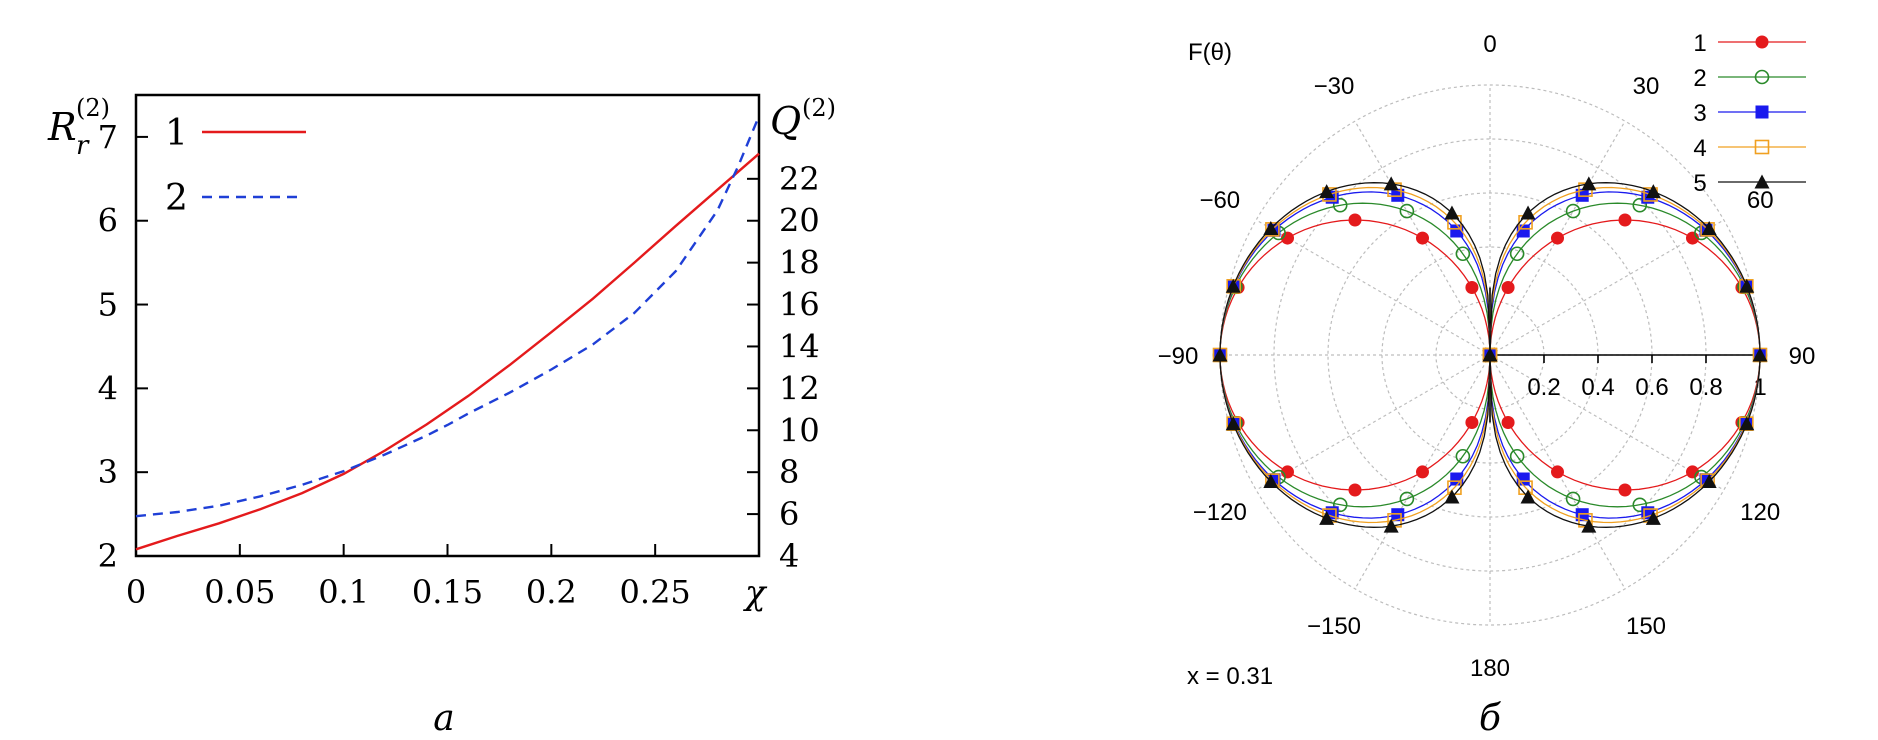 This screenshot has width=1878, height=740. What do you see at coordinates (239, 592) in the screenshot?
I see `x-tick-label: 0.05` at bounding box center [239, 592].